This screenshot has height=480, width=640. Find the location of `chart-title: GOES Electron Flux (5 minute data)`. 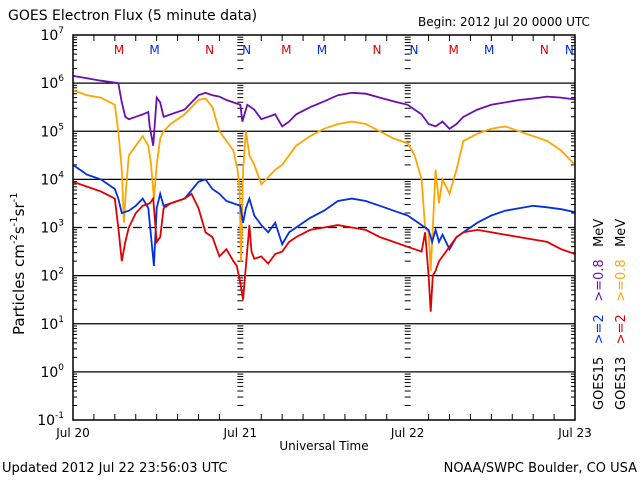

chart-title: GOES Electron Flux (5 minute data) is located at coordinates (132, 16).